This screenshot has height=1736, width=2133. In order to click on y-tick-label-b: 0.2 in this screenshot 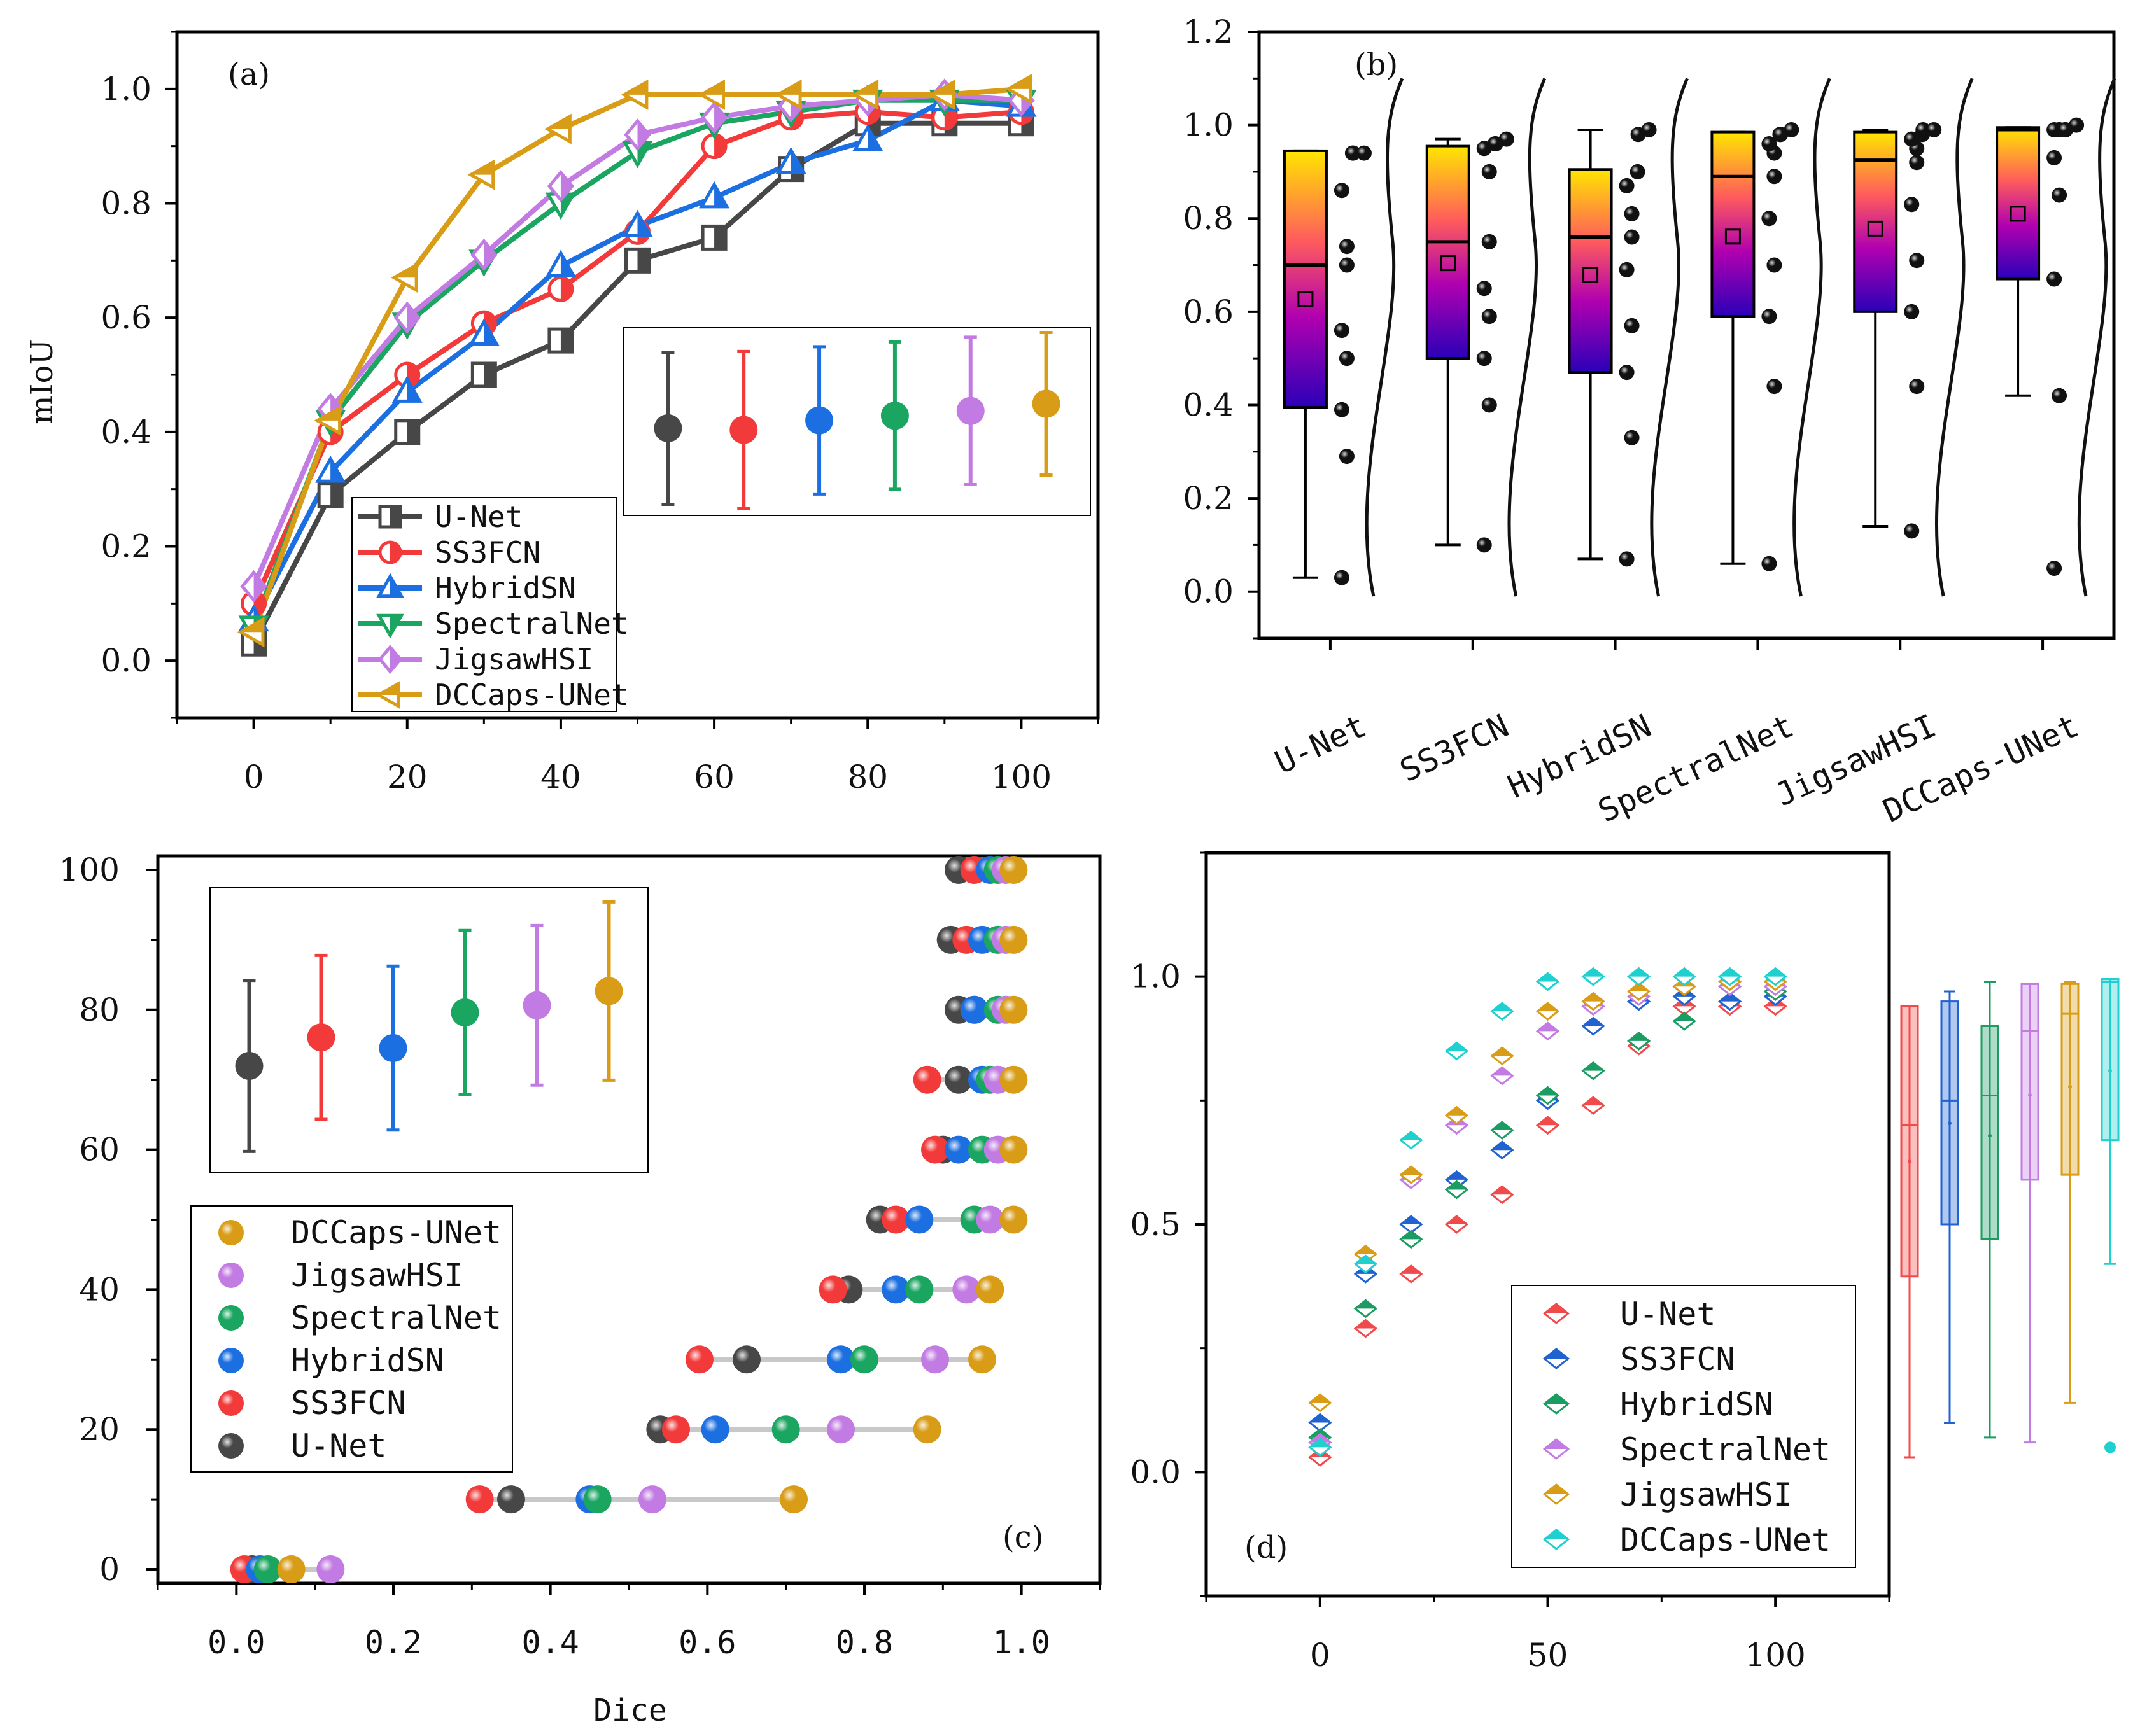, I will do `click(1208, 498)`.